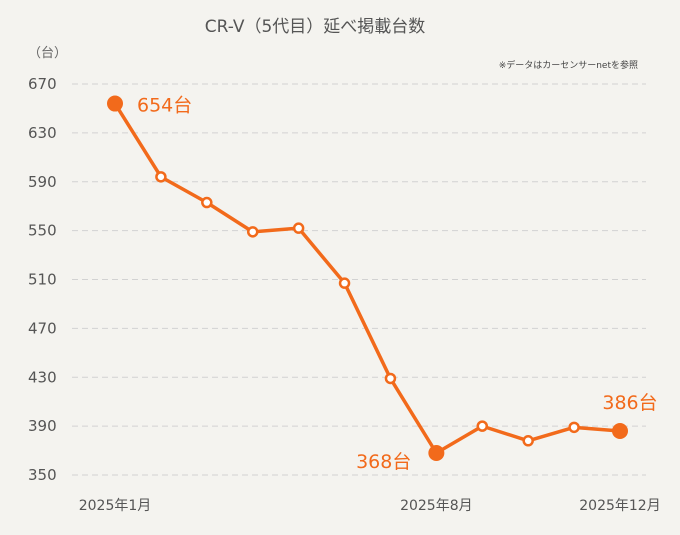 Image resolution: width=680 pixels, height=535 pixels. I want to click on x-tick-label: 2025年1月, so click(115, 506).